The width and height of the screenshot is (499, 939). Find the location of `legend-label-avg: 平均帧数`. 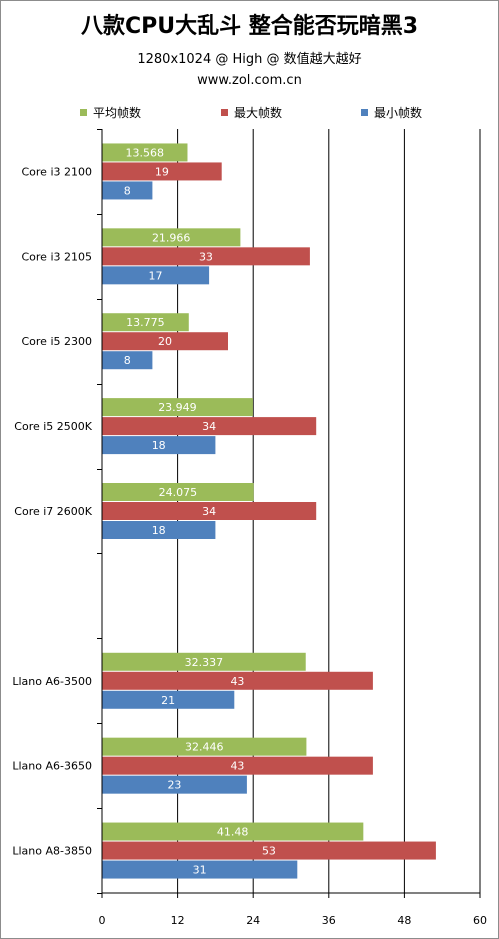

legend-label-avg: 平均帧数 is located at coordinates (117, 113).